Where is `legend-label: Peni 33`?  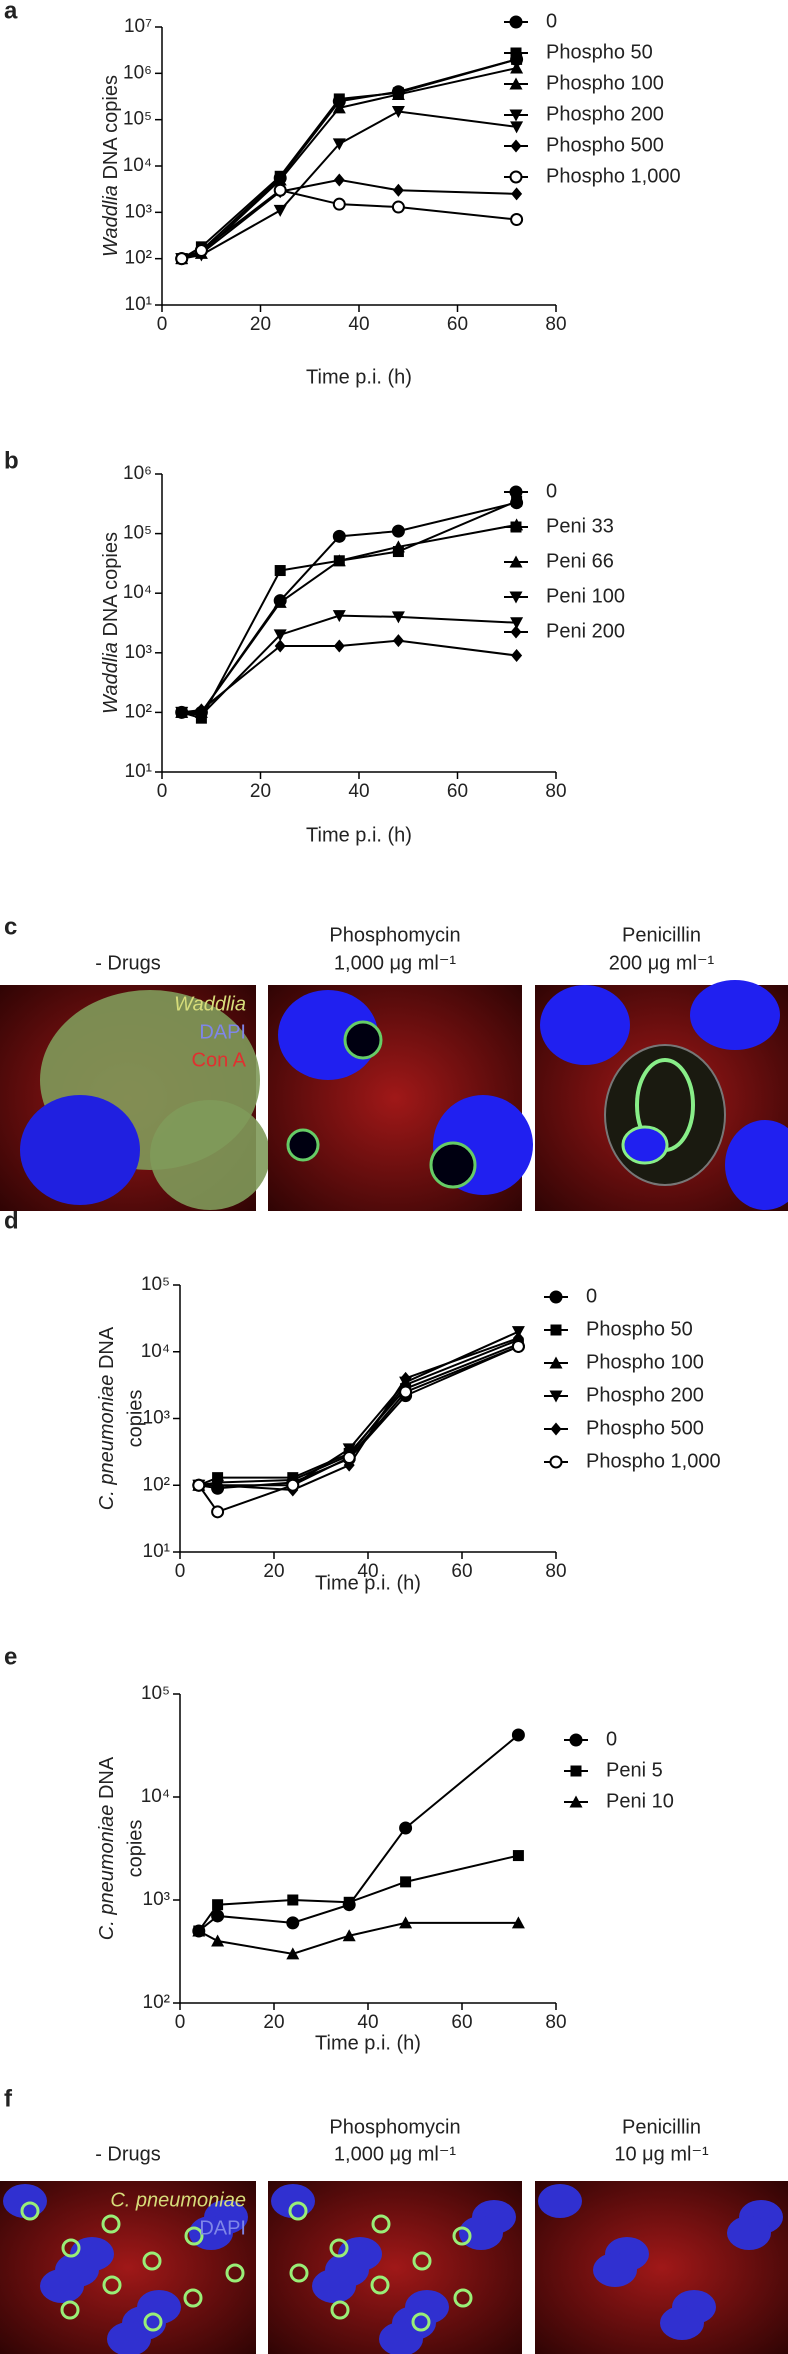 legend-label: Peni 33 is located at coordinates (580, 526).